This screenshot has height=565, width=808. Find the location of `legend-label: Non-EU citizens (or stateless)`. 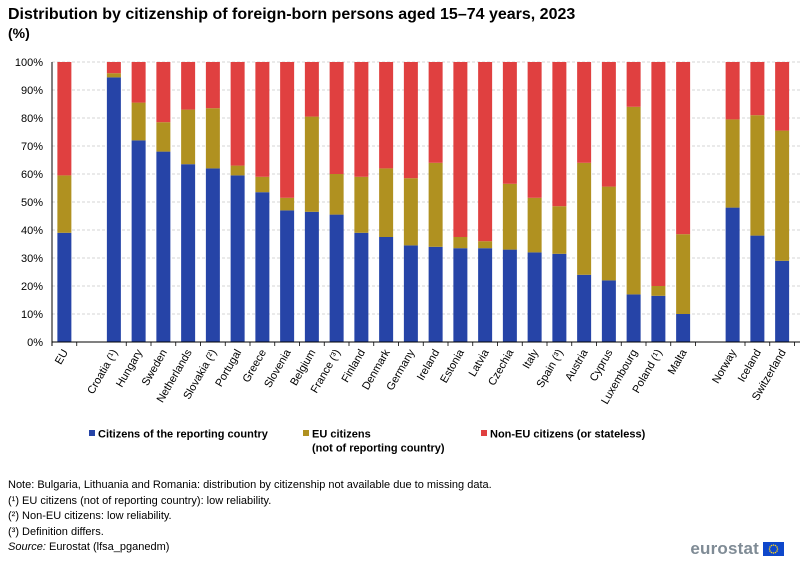

legend-label: Non-EU citizens (or stateless) is located at coordinates (568, 435).